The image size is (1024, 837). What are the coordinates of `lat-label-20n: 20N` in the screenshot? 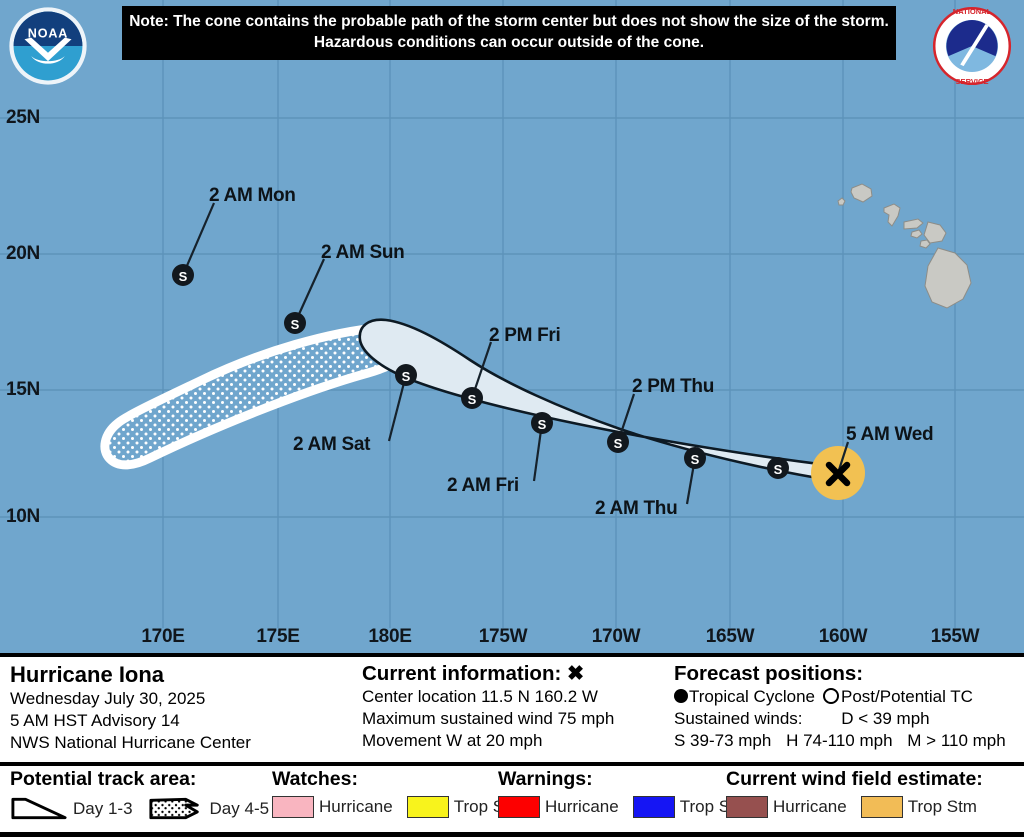 It's located at (23, 253).